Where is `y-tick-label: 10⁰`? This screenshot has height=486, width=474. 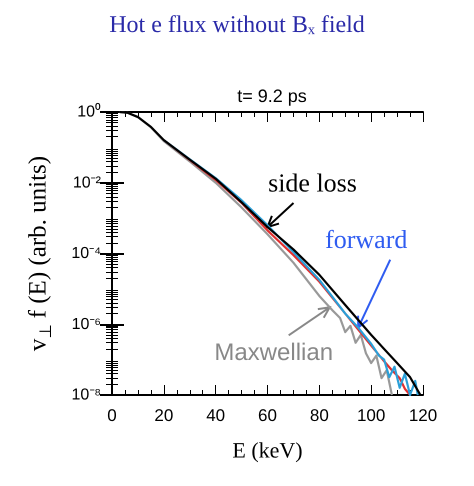 y-tick-label: 10⁰ is located at coordinates (89, 111).